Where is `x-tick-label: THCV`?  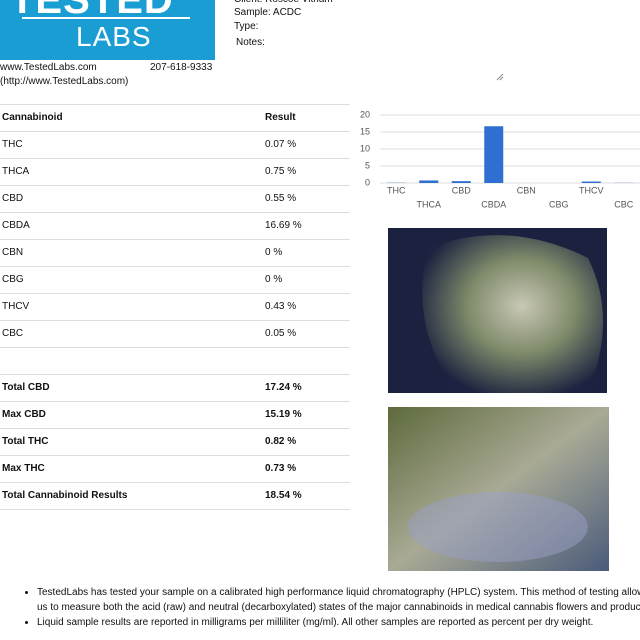 x-tick-label: THCV is located at coordinates (591, 190).